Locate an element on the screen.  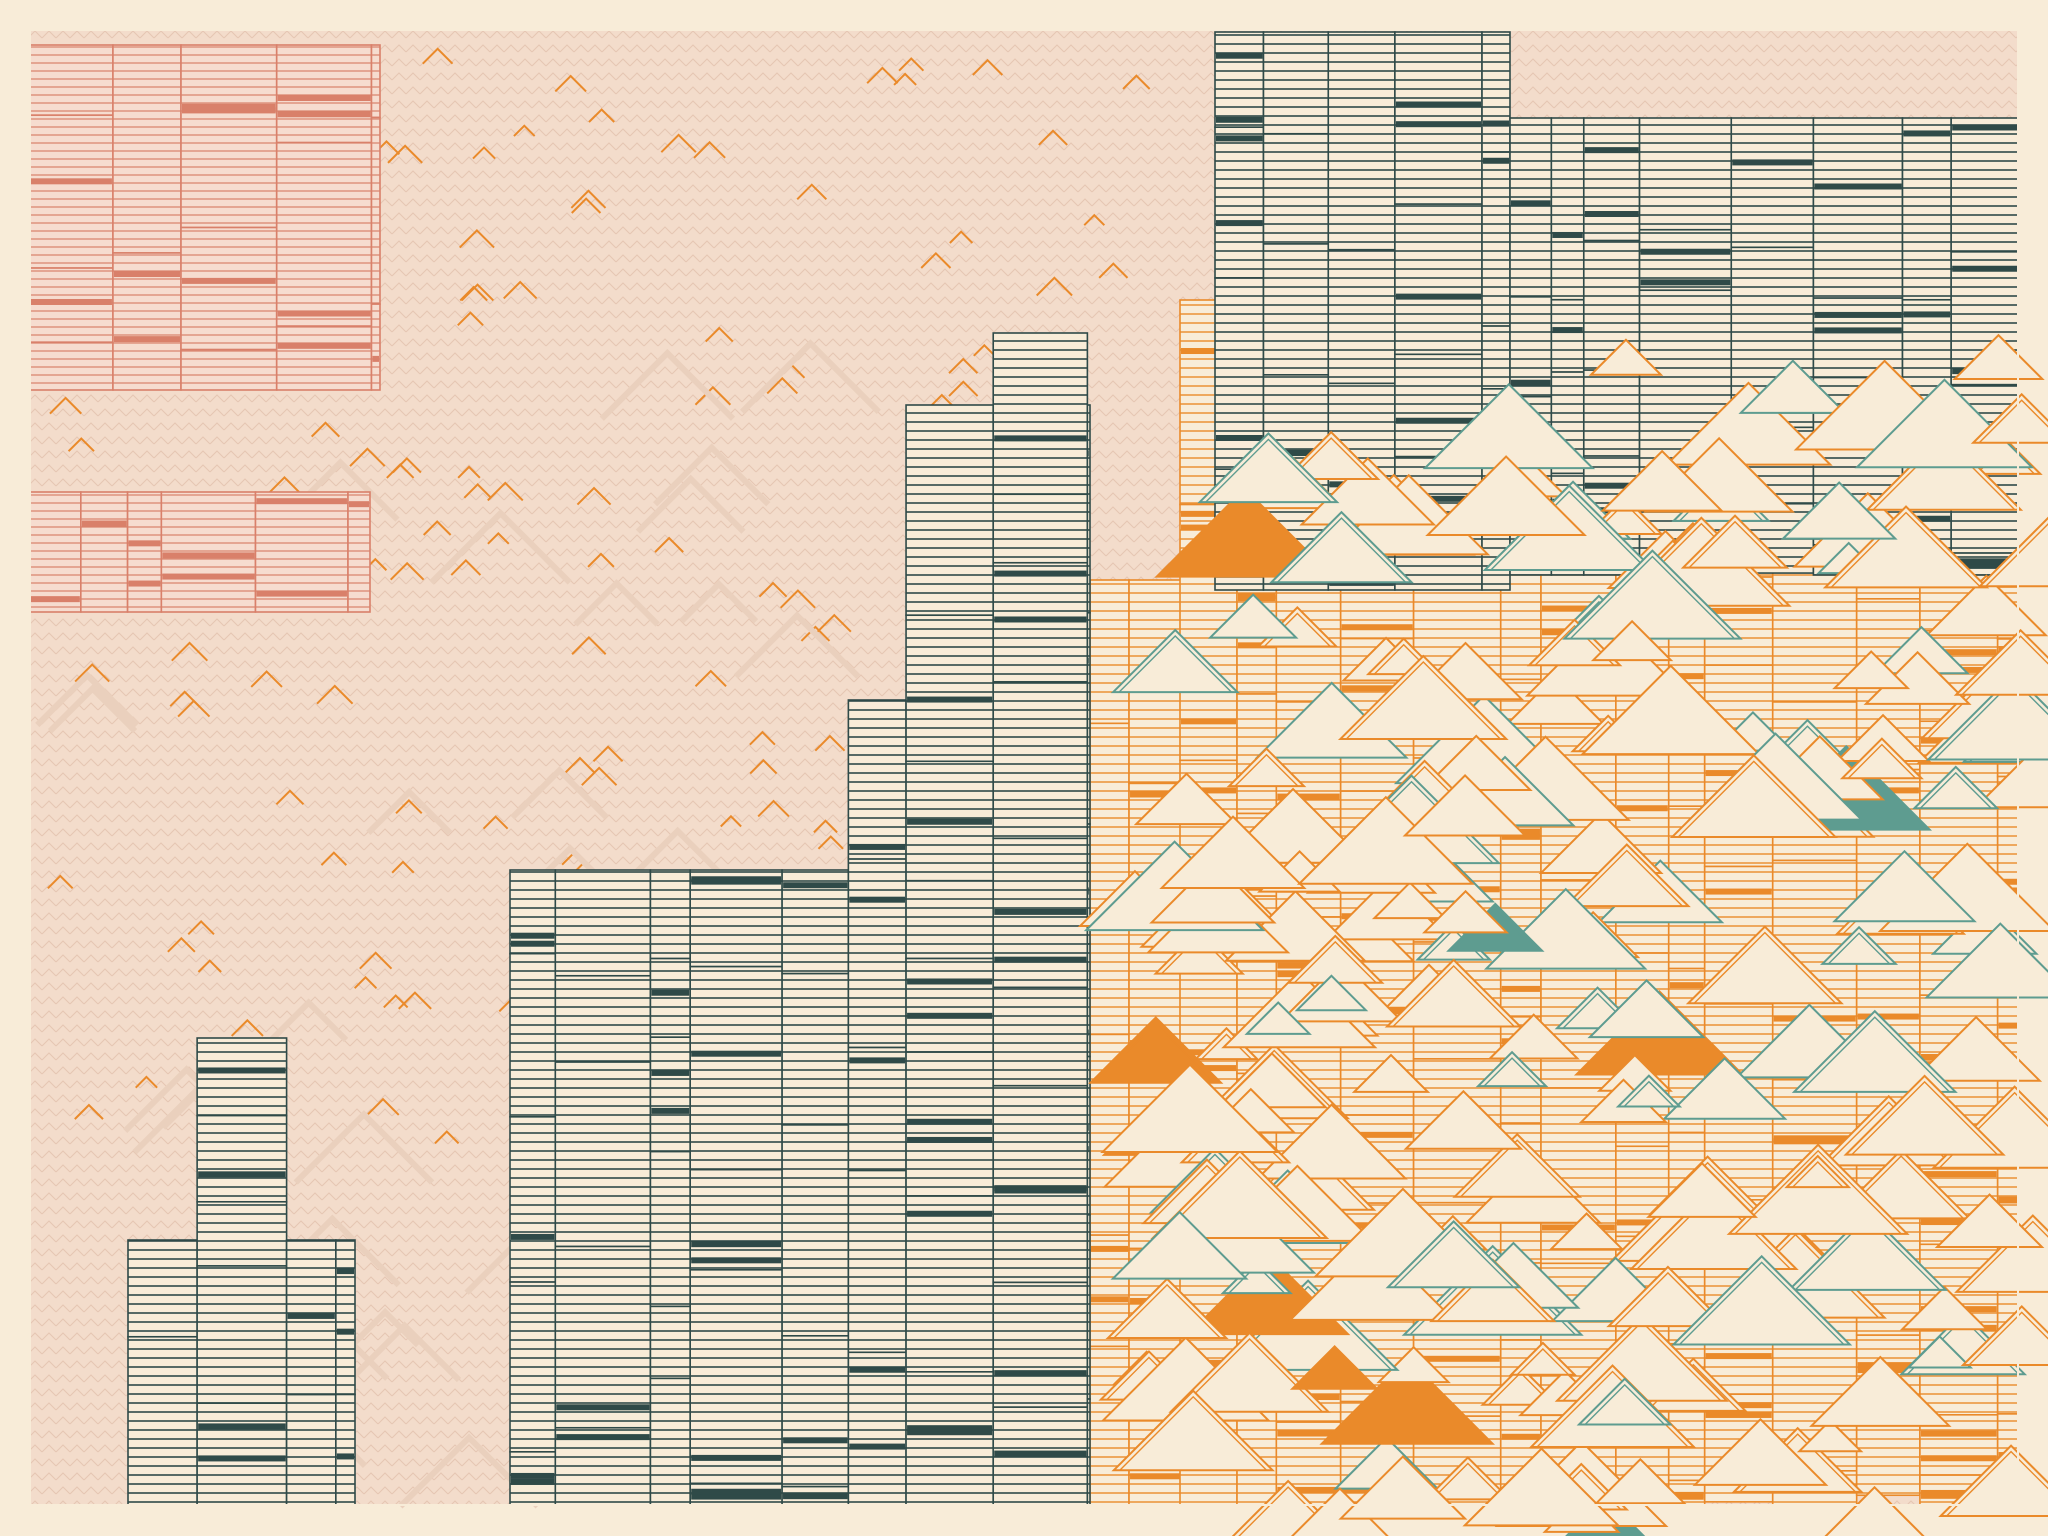
orange-block is located at coordinates (1109, 982).